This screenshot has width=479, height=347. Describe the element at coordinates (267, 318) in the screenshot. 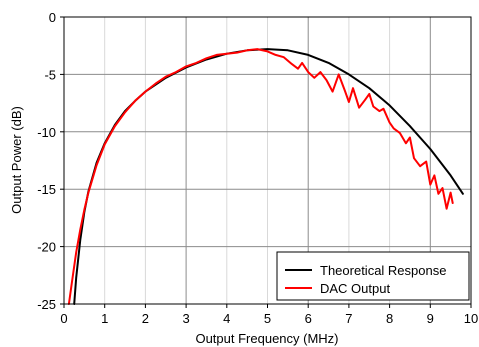

I see `x-tick-label: 5` at that location.